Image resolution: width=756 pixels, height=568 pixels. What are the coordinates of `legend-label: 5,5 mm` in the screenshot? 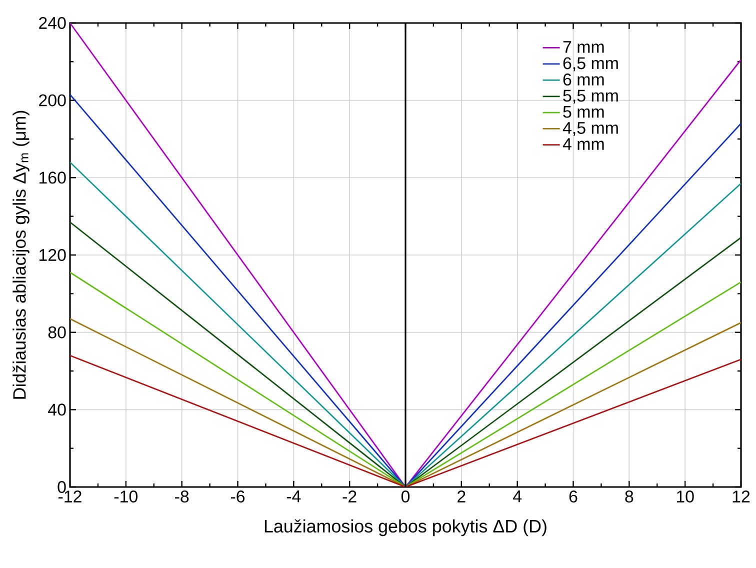 It's located at (590, 97).